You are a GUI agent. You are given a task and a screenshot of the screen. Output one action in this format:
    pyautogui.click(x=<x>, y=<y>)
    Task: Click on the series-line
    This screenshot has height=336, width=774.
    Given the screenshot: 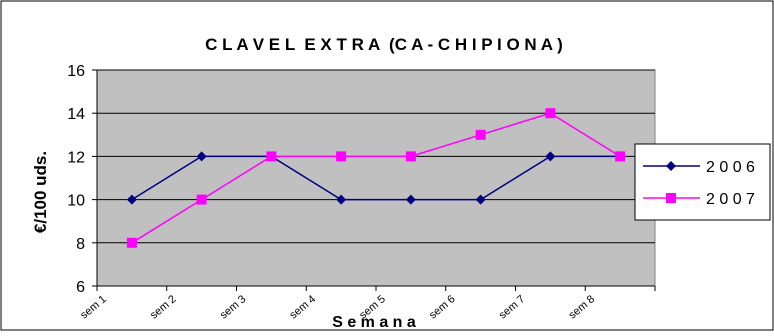 What is the action you would take?
    pyautogui.click(x=376, y=178)
    